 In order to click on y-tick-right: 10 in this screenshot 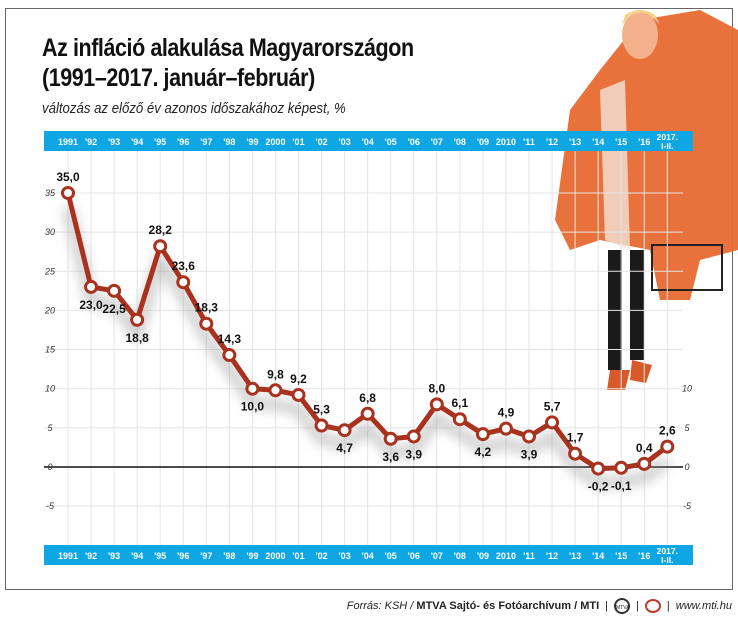, I will do `click(687, 389)`.